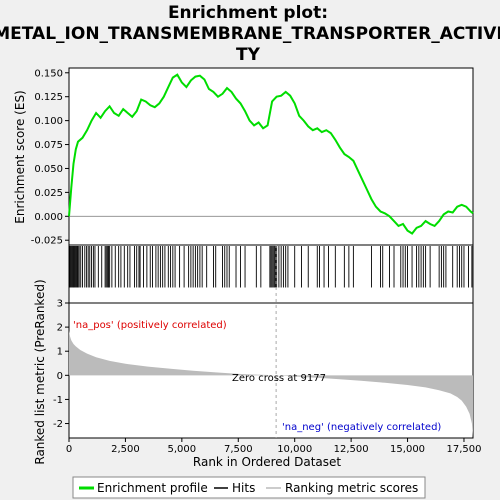 This screenshot has width=500, height=500. I want to click on es-y-tick-label: 0.150, so click(48, 73).